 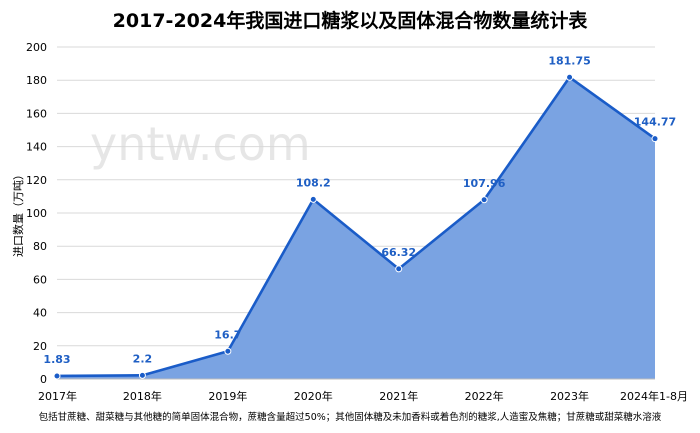 I want to click on x-tick-label: 2023年, so click(x=569, y=396).